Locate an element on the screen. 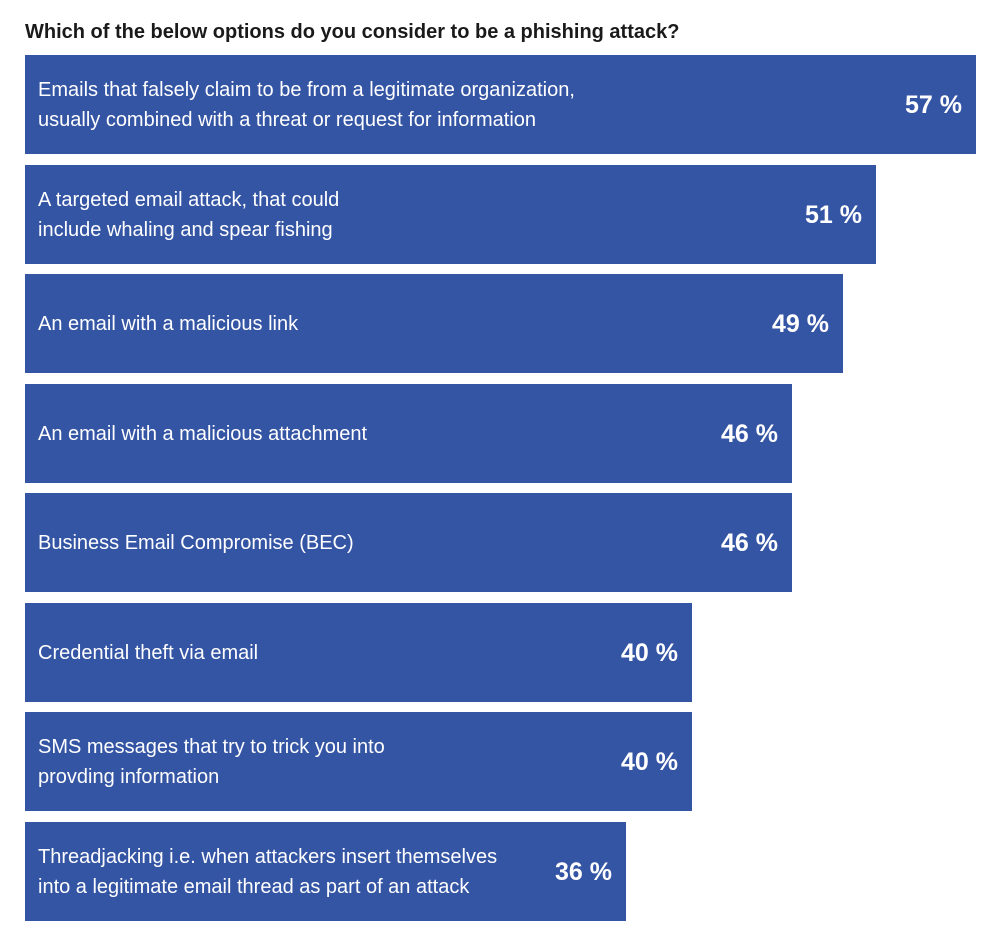  bar-value-label: 36 % is located at coordinates (583, 871).